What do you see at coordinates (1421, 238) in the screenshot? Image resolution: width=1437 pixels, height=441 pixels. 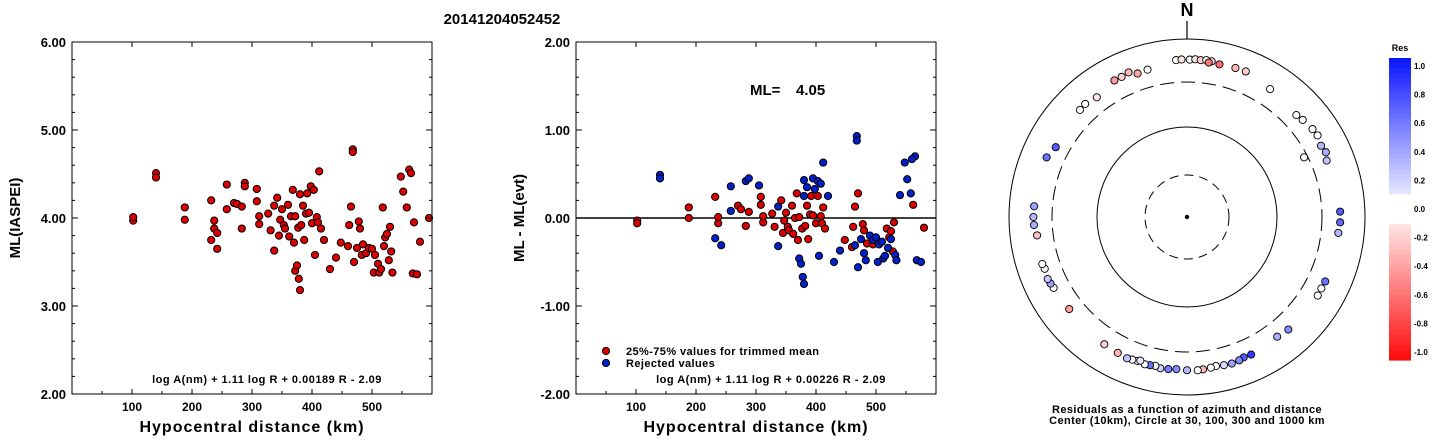 I see `colorbar-tick-label: -0.2` at bounding box center [1421, 238].